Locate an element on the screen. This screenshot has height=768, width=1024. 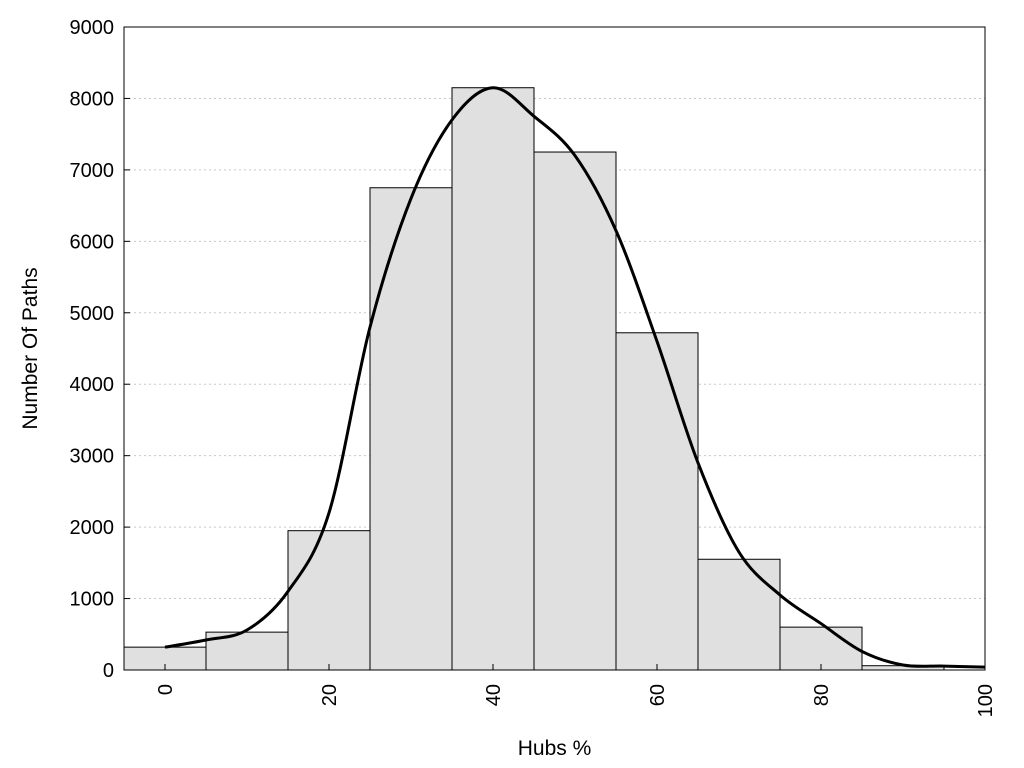
x-tick-label: 20 is located at coordinates (330, 695).